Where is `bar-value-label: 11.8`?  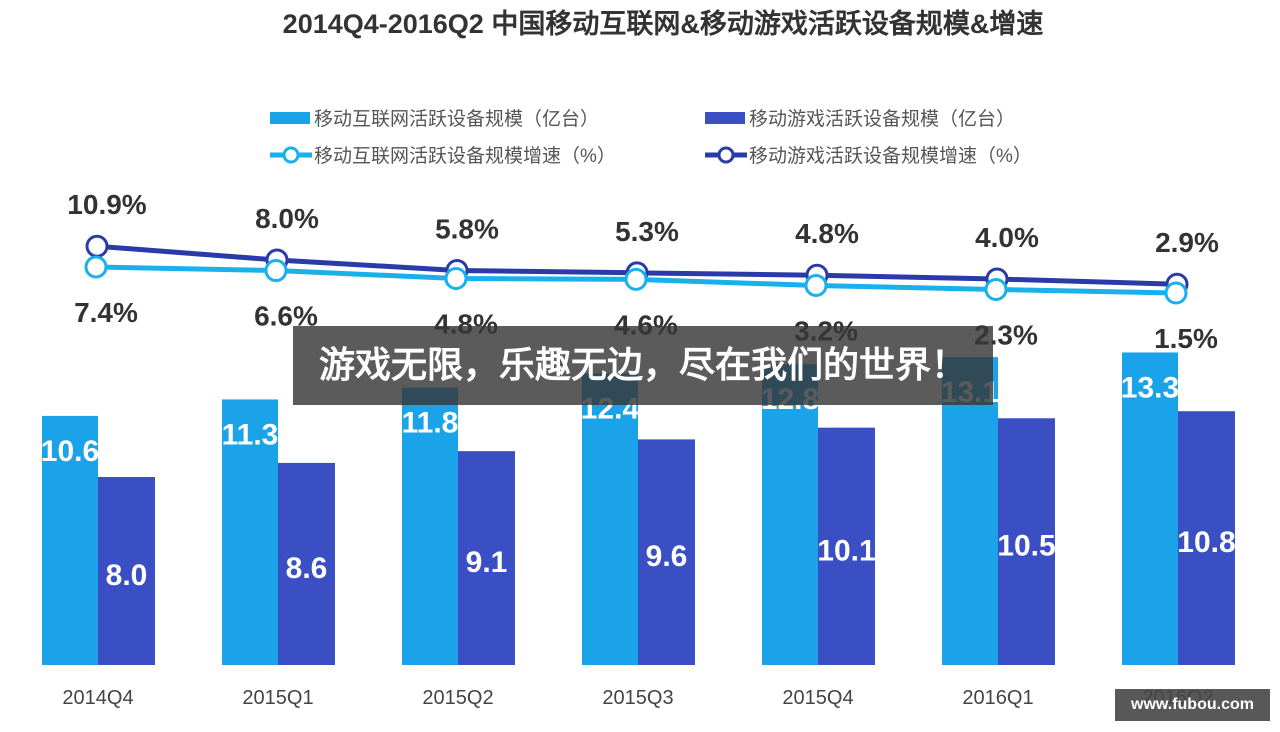 bar-value-label: 11.8 is located at coordinates (430, 423).